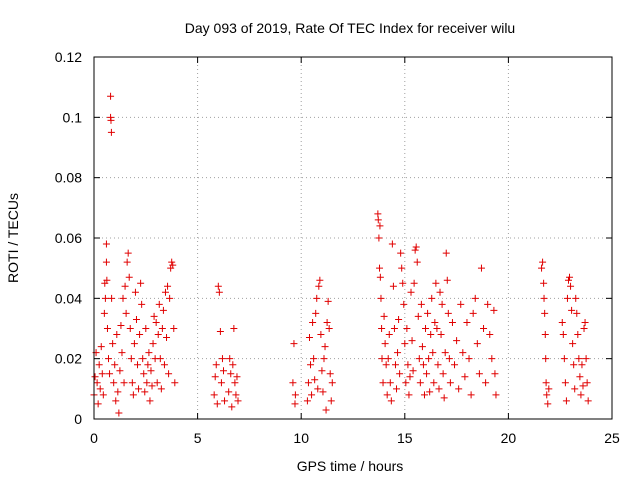  What do you see at coordinates (198, 438) in the screenshot?
I see `x-tick-label: 5` at bounding box center [198, 438].